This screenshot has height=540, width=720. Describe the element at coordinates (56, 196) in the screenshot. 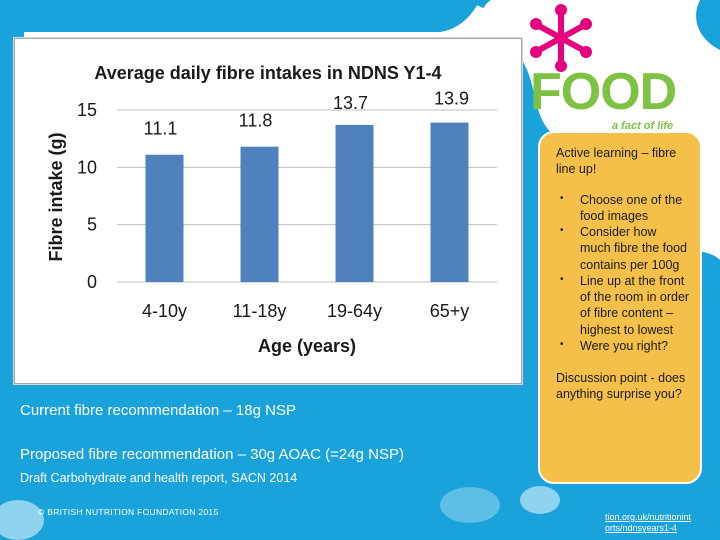

I see `y-axis-label: Fibre intake (g)` at that location.